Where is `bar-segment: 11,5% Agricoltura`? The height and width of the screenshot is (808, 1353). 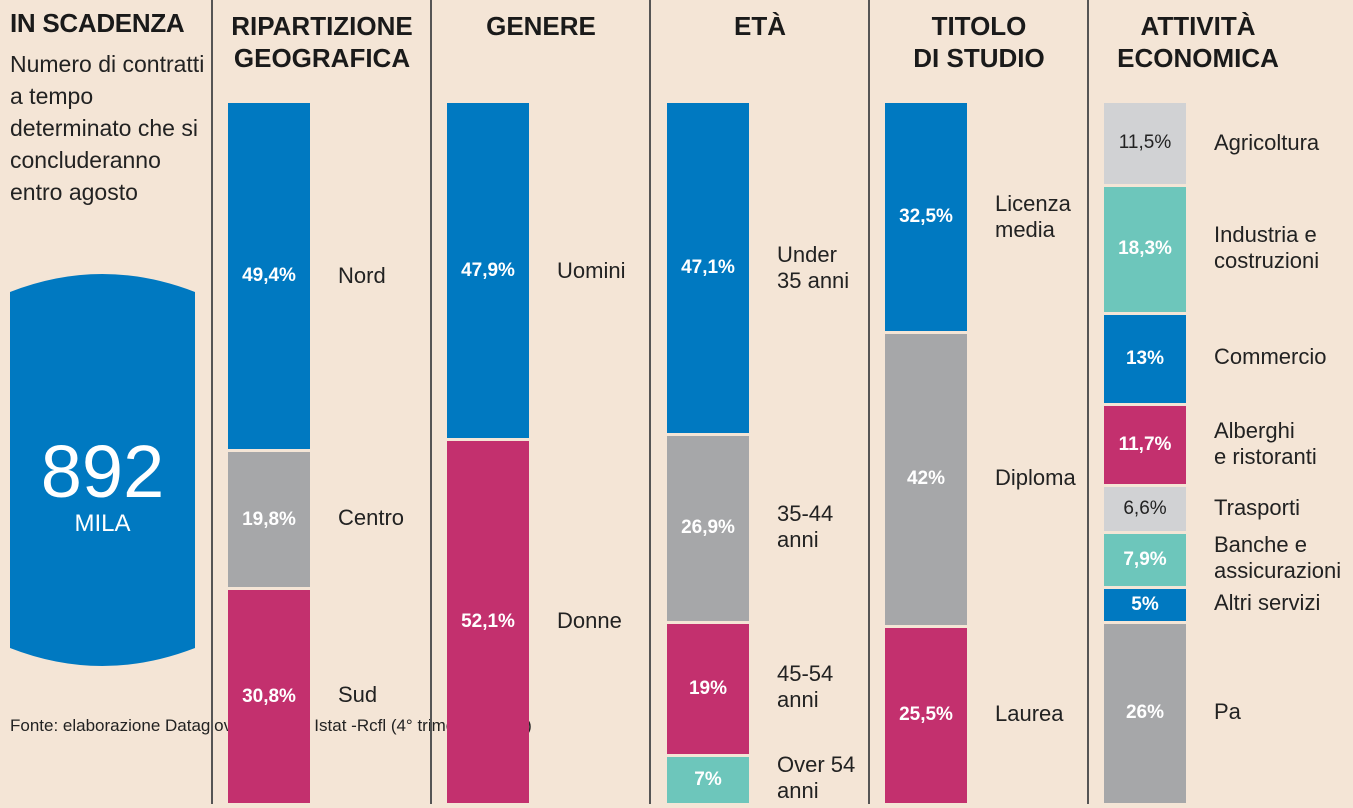
bar-segment: 11,5% Agricoltura is located at coordinates (1219, 143).